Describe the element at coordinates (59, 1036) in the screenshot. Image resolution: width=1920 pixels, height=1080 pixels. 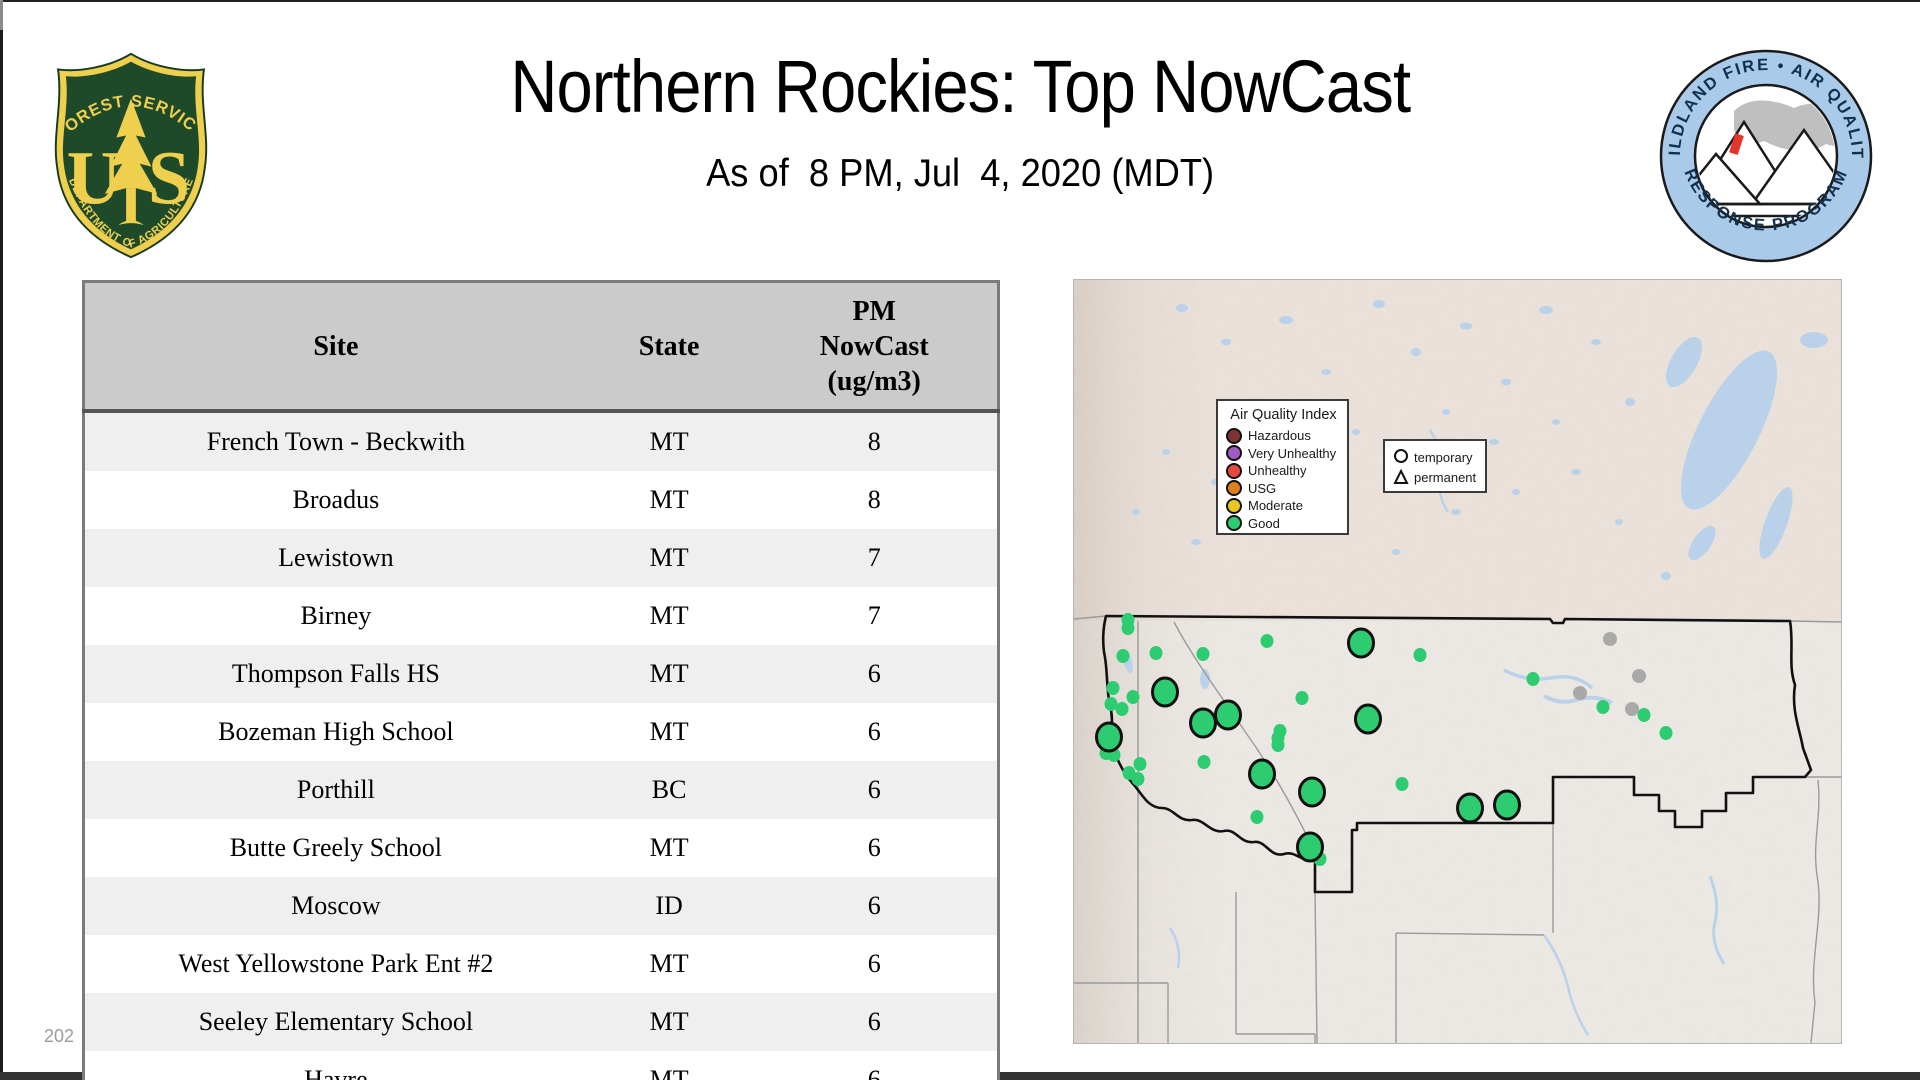
I see `footer-timestamp-partial: 202` at that location.